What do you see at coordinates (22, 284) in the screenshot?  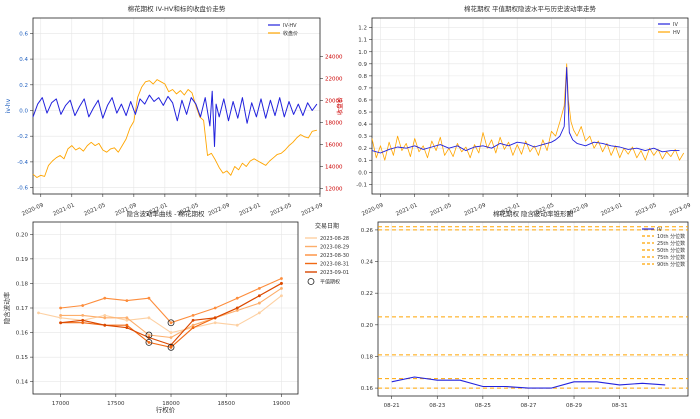 I see `p3-ytick-label: 0.18` at bounding box center [22, 284].